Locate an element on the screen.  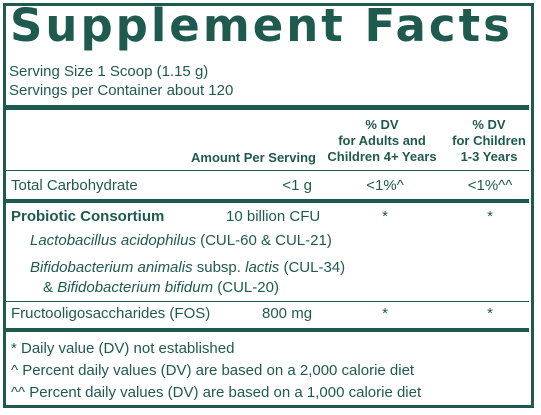
bifidobacterium-subsp: subsp. is located at coordinates (219, 267).